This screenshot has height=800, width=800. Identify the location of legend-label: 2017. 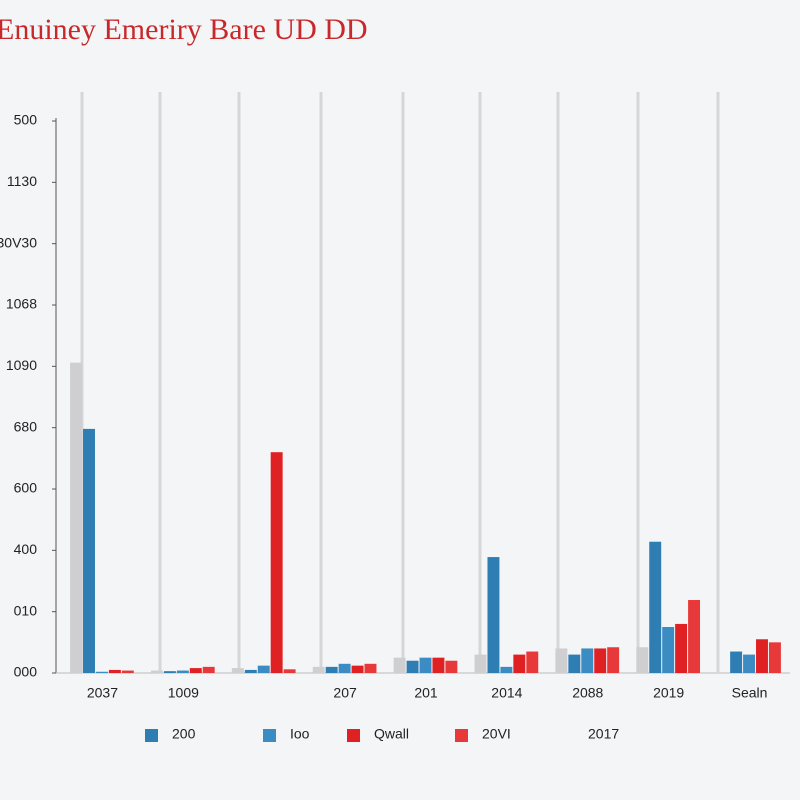
(603, 734).